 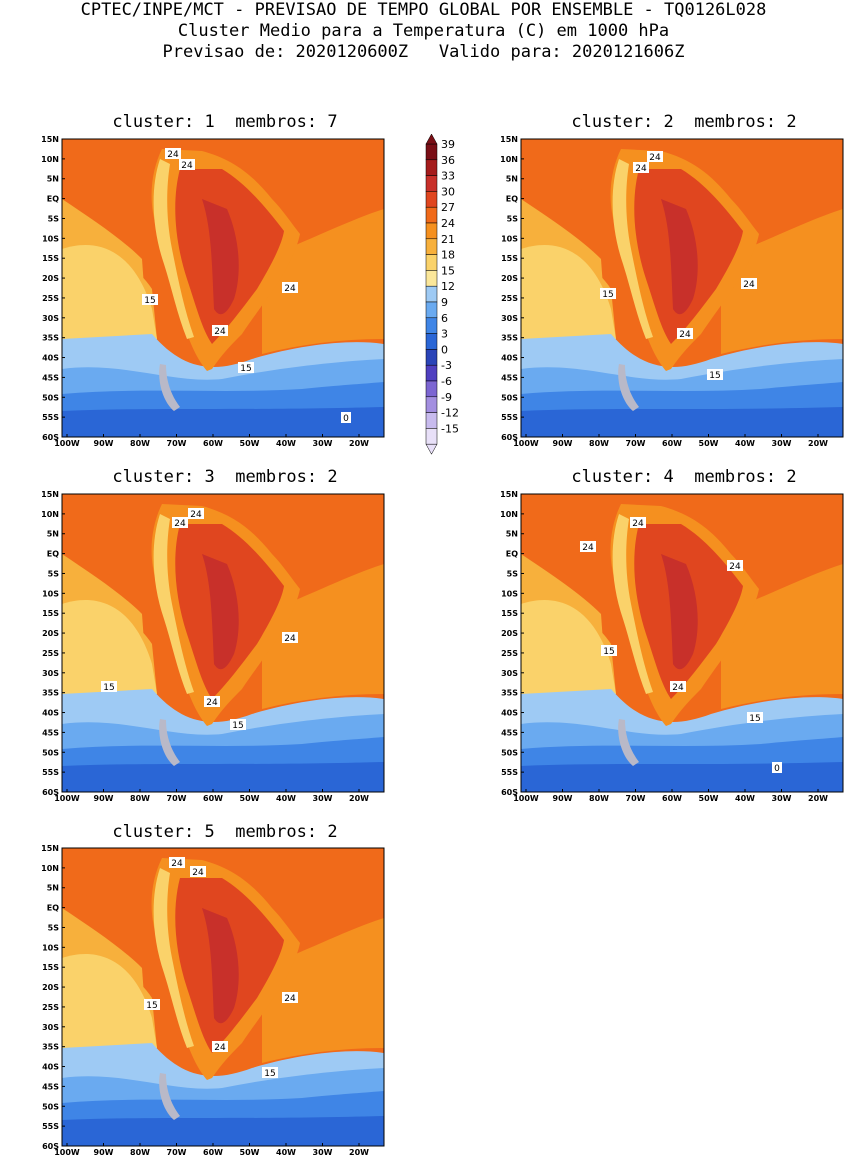 What do you see at coordinates (225, 122) in the screenshot?
I see `panel-1-title: cluster: 1 membros: 7` at bounding box center [225, 122].